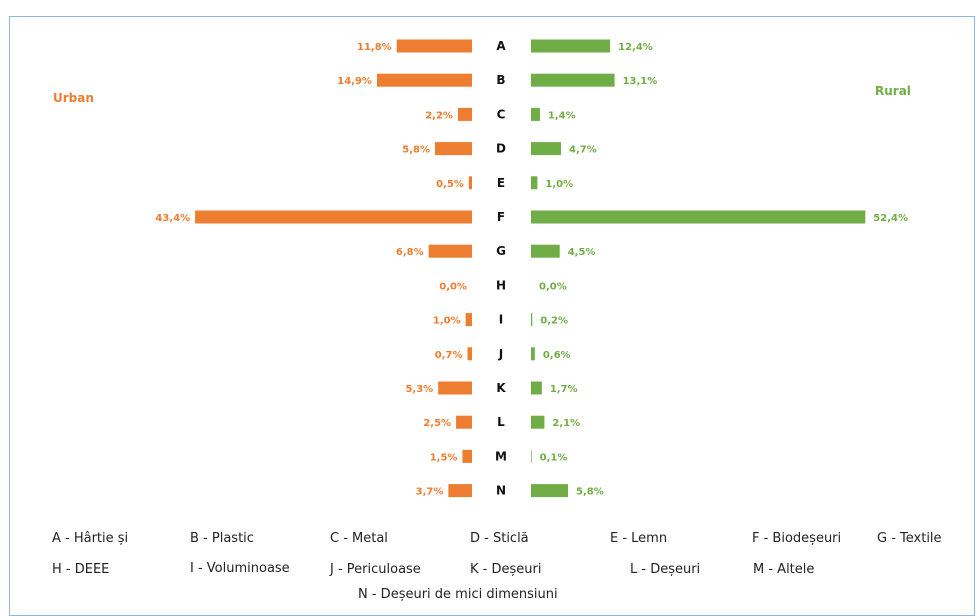  What do you see at coordinates (531, 456) in the screenshot?
I see `rural-bar-m` at bounding box center [531, 456].